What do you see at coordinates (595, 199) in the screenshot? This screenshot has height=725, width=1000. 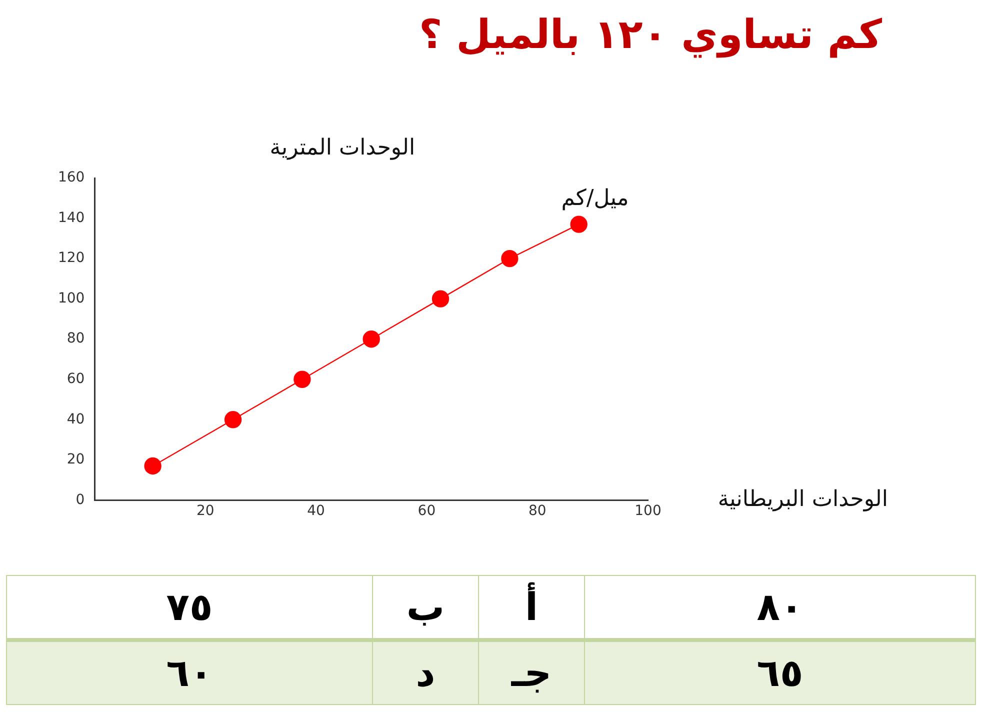 I see `series-label: ميل/كم` at bounding box center [595, 199].